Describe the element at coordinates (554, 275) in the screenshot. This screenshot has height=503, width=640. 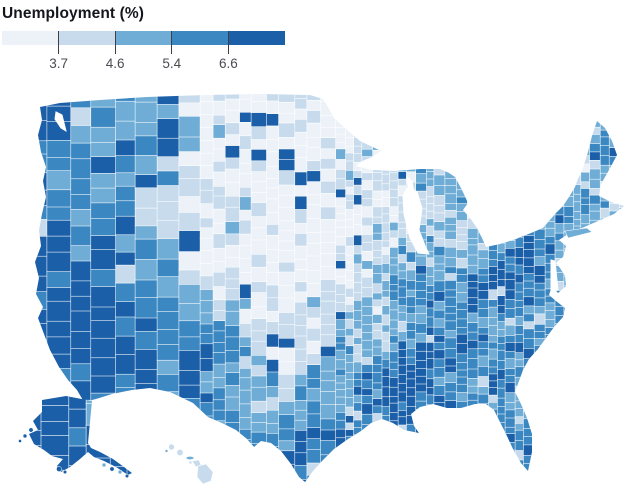
I see `chesapeake-bay` at that location.